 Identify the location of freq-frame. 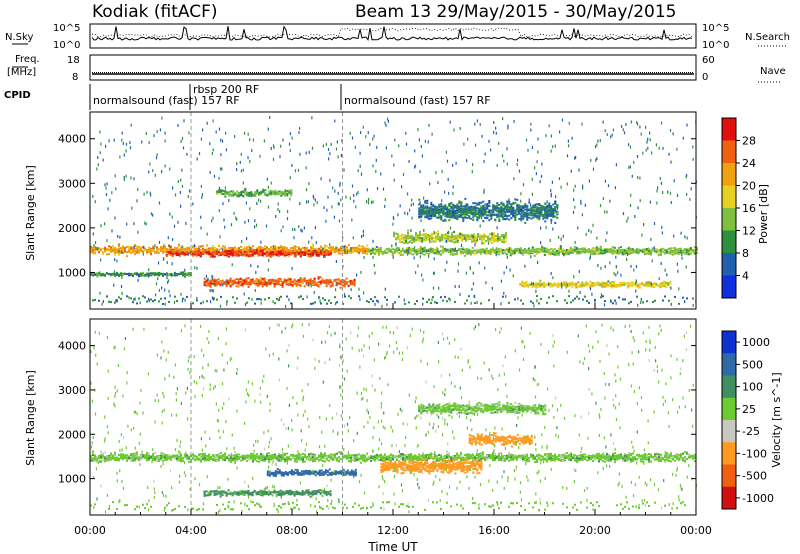
(393, 67).